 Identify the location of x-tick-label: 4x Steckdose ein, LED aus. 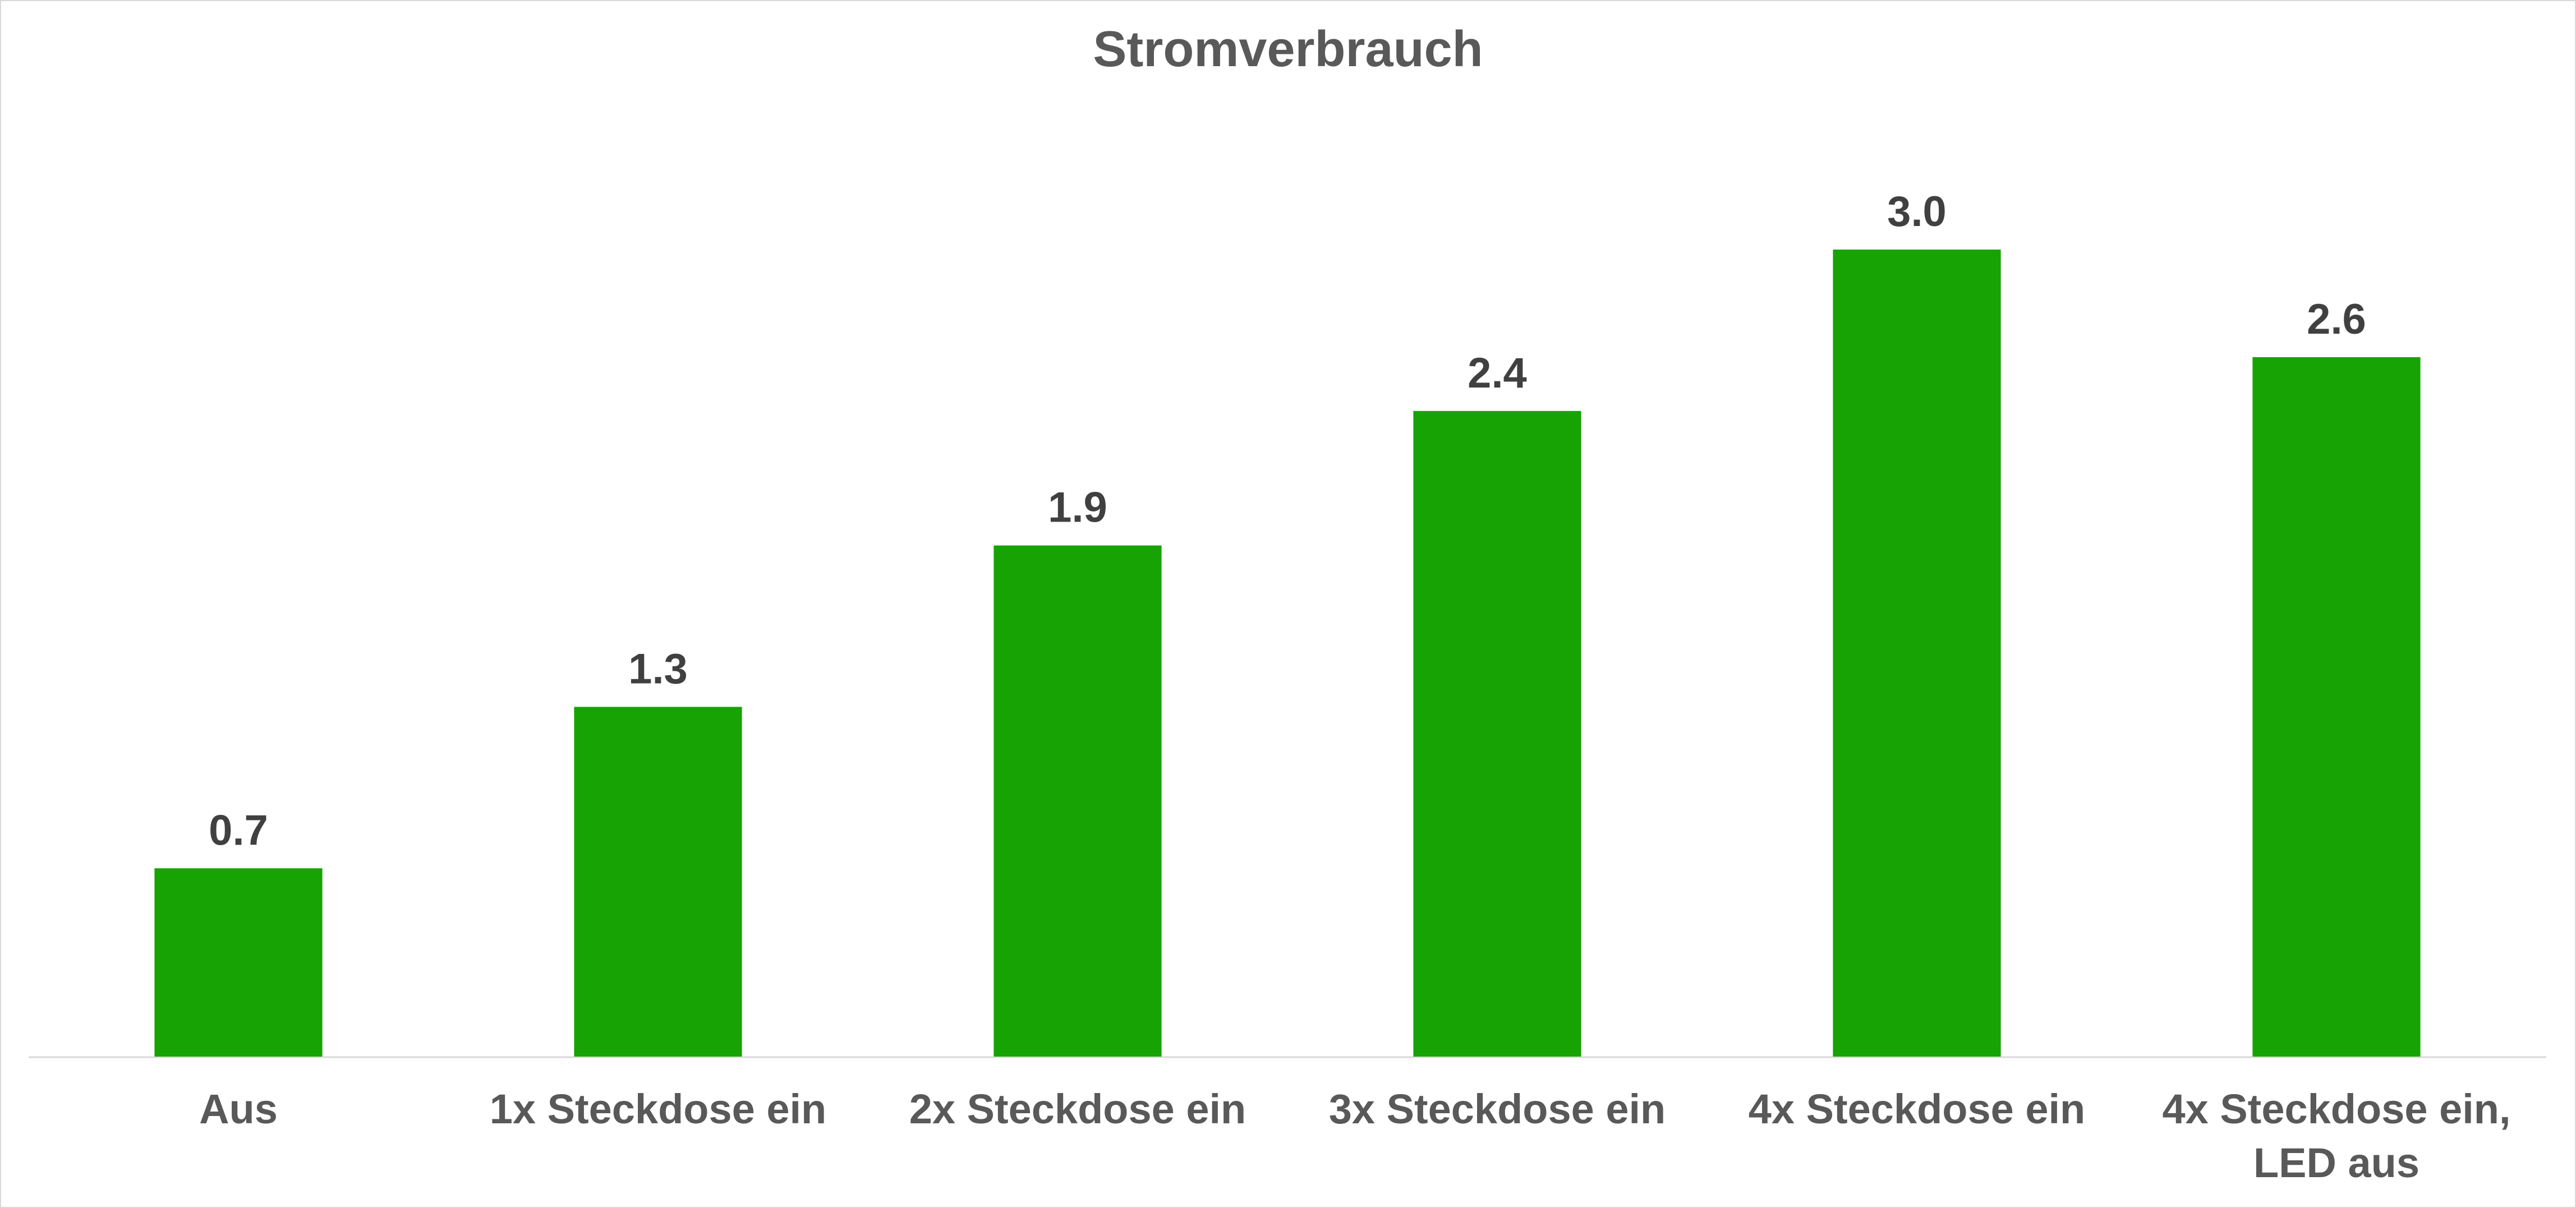
(2336, 1136).